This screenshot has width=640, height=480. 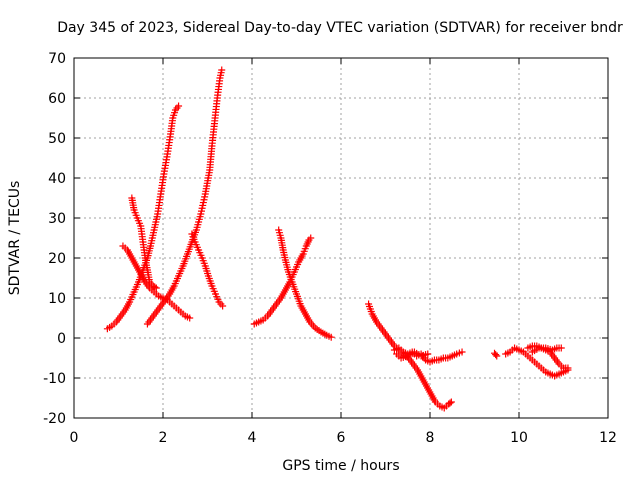 I want to click on x-tick-label: 4, so click(x=252, y=438).